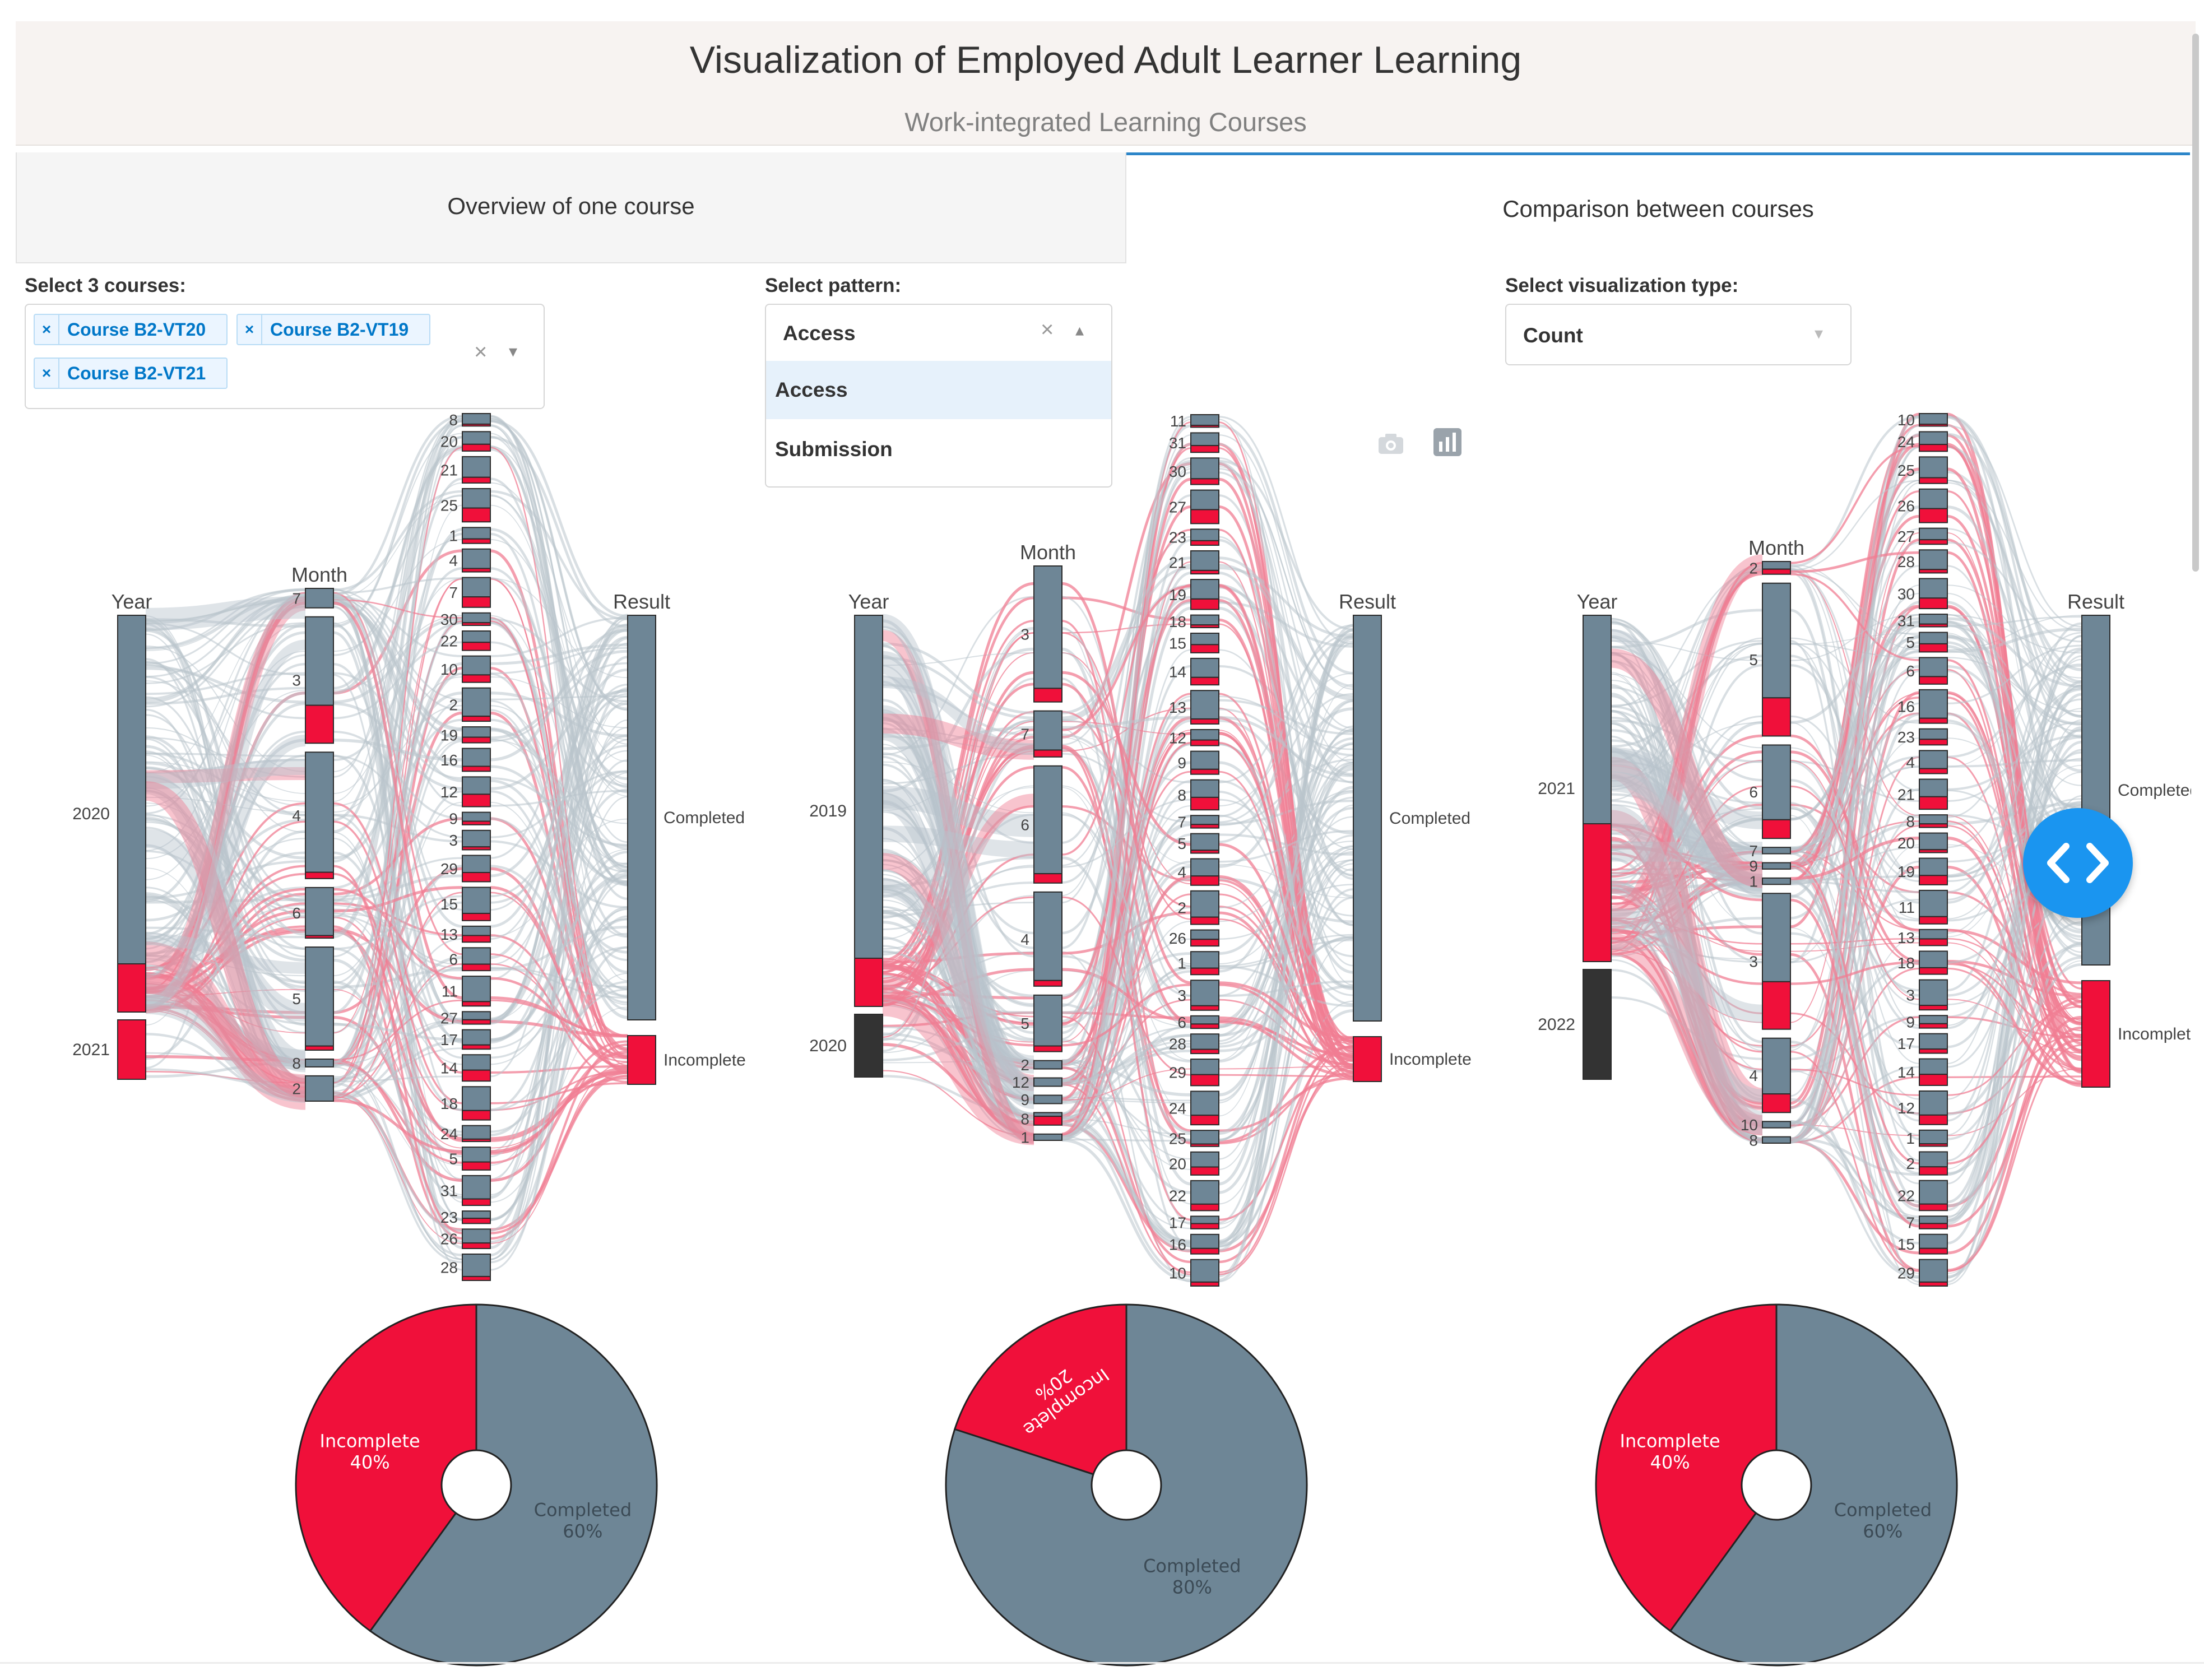 This screenshot has width=2204, height=1680. Describe the element at coordinates (1906, 507) in the screenshot. I see `category-label: 26` at that location.